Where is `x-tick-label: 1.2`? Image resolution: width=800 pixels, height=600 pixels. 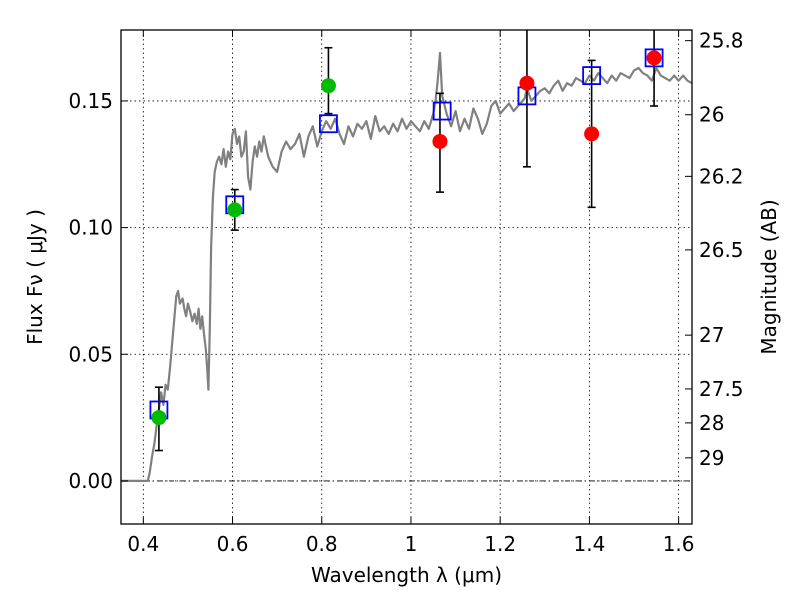 x-tick-label: 1.2 is located at coordinates (500, 544).